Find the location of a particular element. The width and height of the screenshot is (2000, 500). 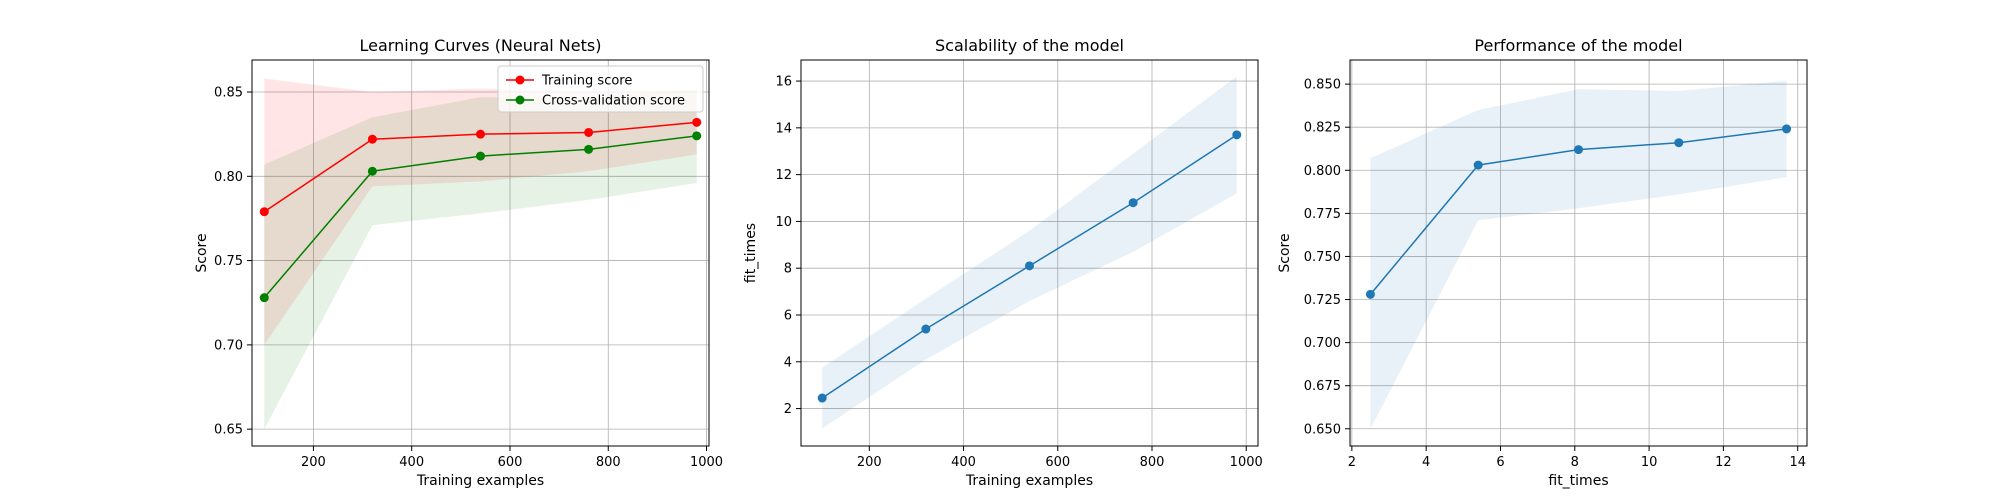

panel-2-ytick-label-6: 0.800 is located at coordinates (1322, 171).